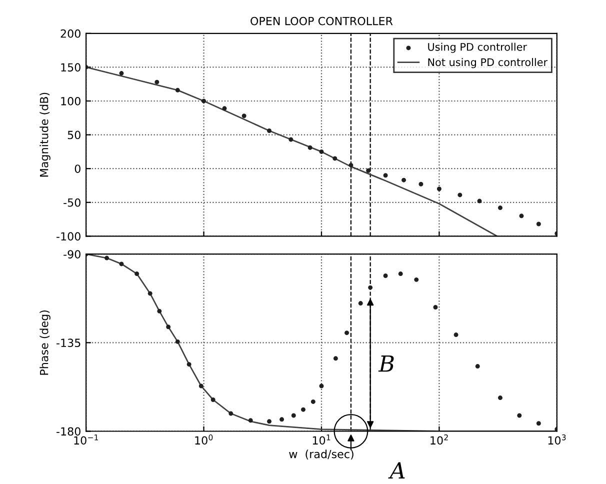  What do you see at coordinates (478, 47) in the screenshot?
I see `legend-label: Using PD controller` at bounding box center [478, 47].